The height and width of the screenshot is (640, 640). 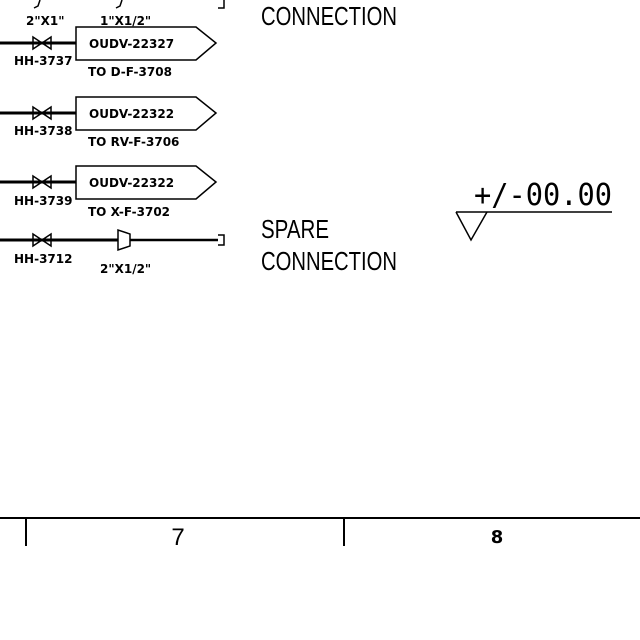 I want to click on grid-column-7: 7, so click(x=177, y=537).